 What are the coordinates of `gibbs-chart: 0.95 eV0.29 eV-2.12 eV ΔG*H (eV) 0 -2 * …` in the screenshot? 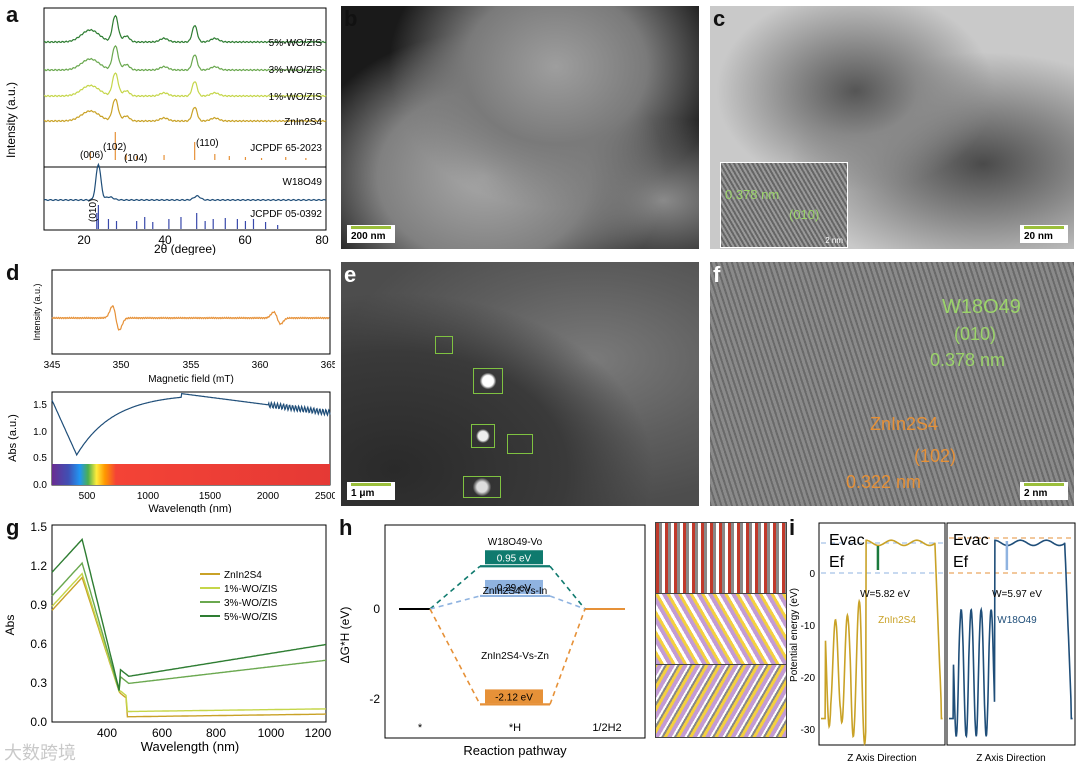 It's located at (492, 641).